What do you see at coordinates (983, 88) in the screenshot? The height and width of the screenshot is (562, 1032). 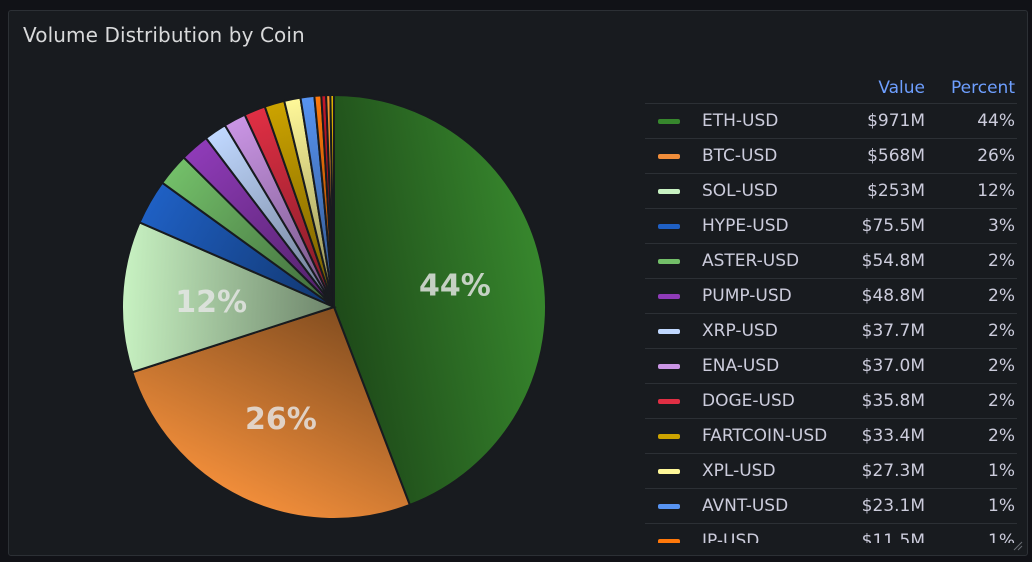 I see `legend-percent-header: Percent` at bounding box center [983, 88].